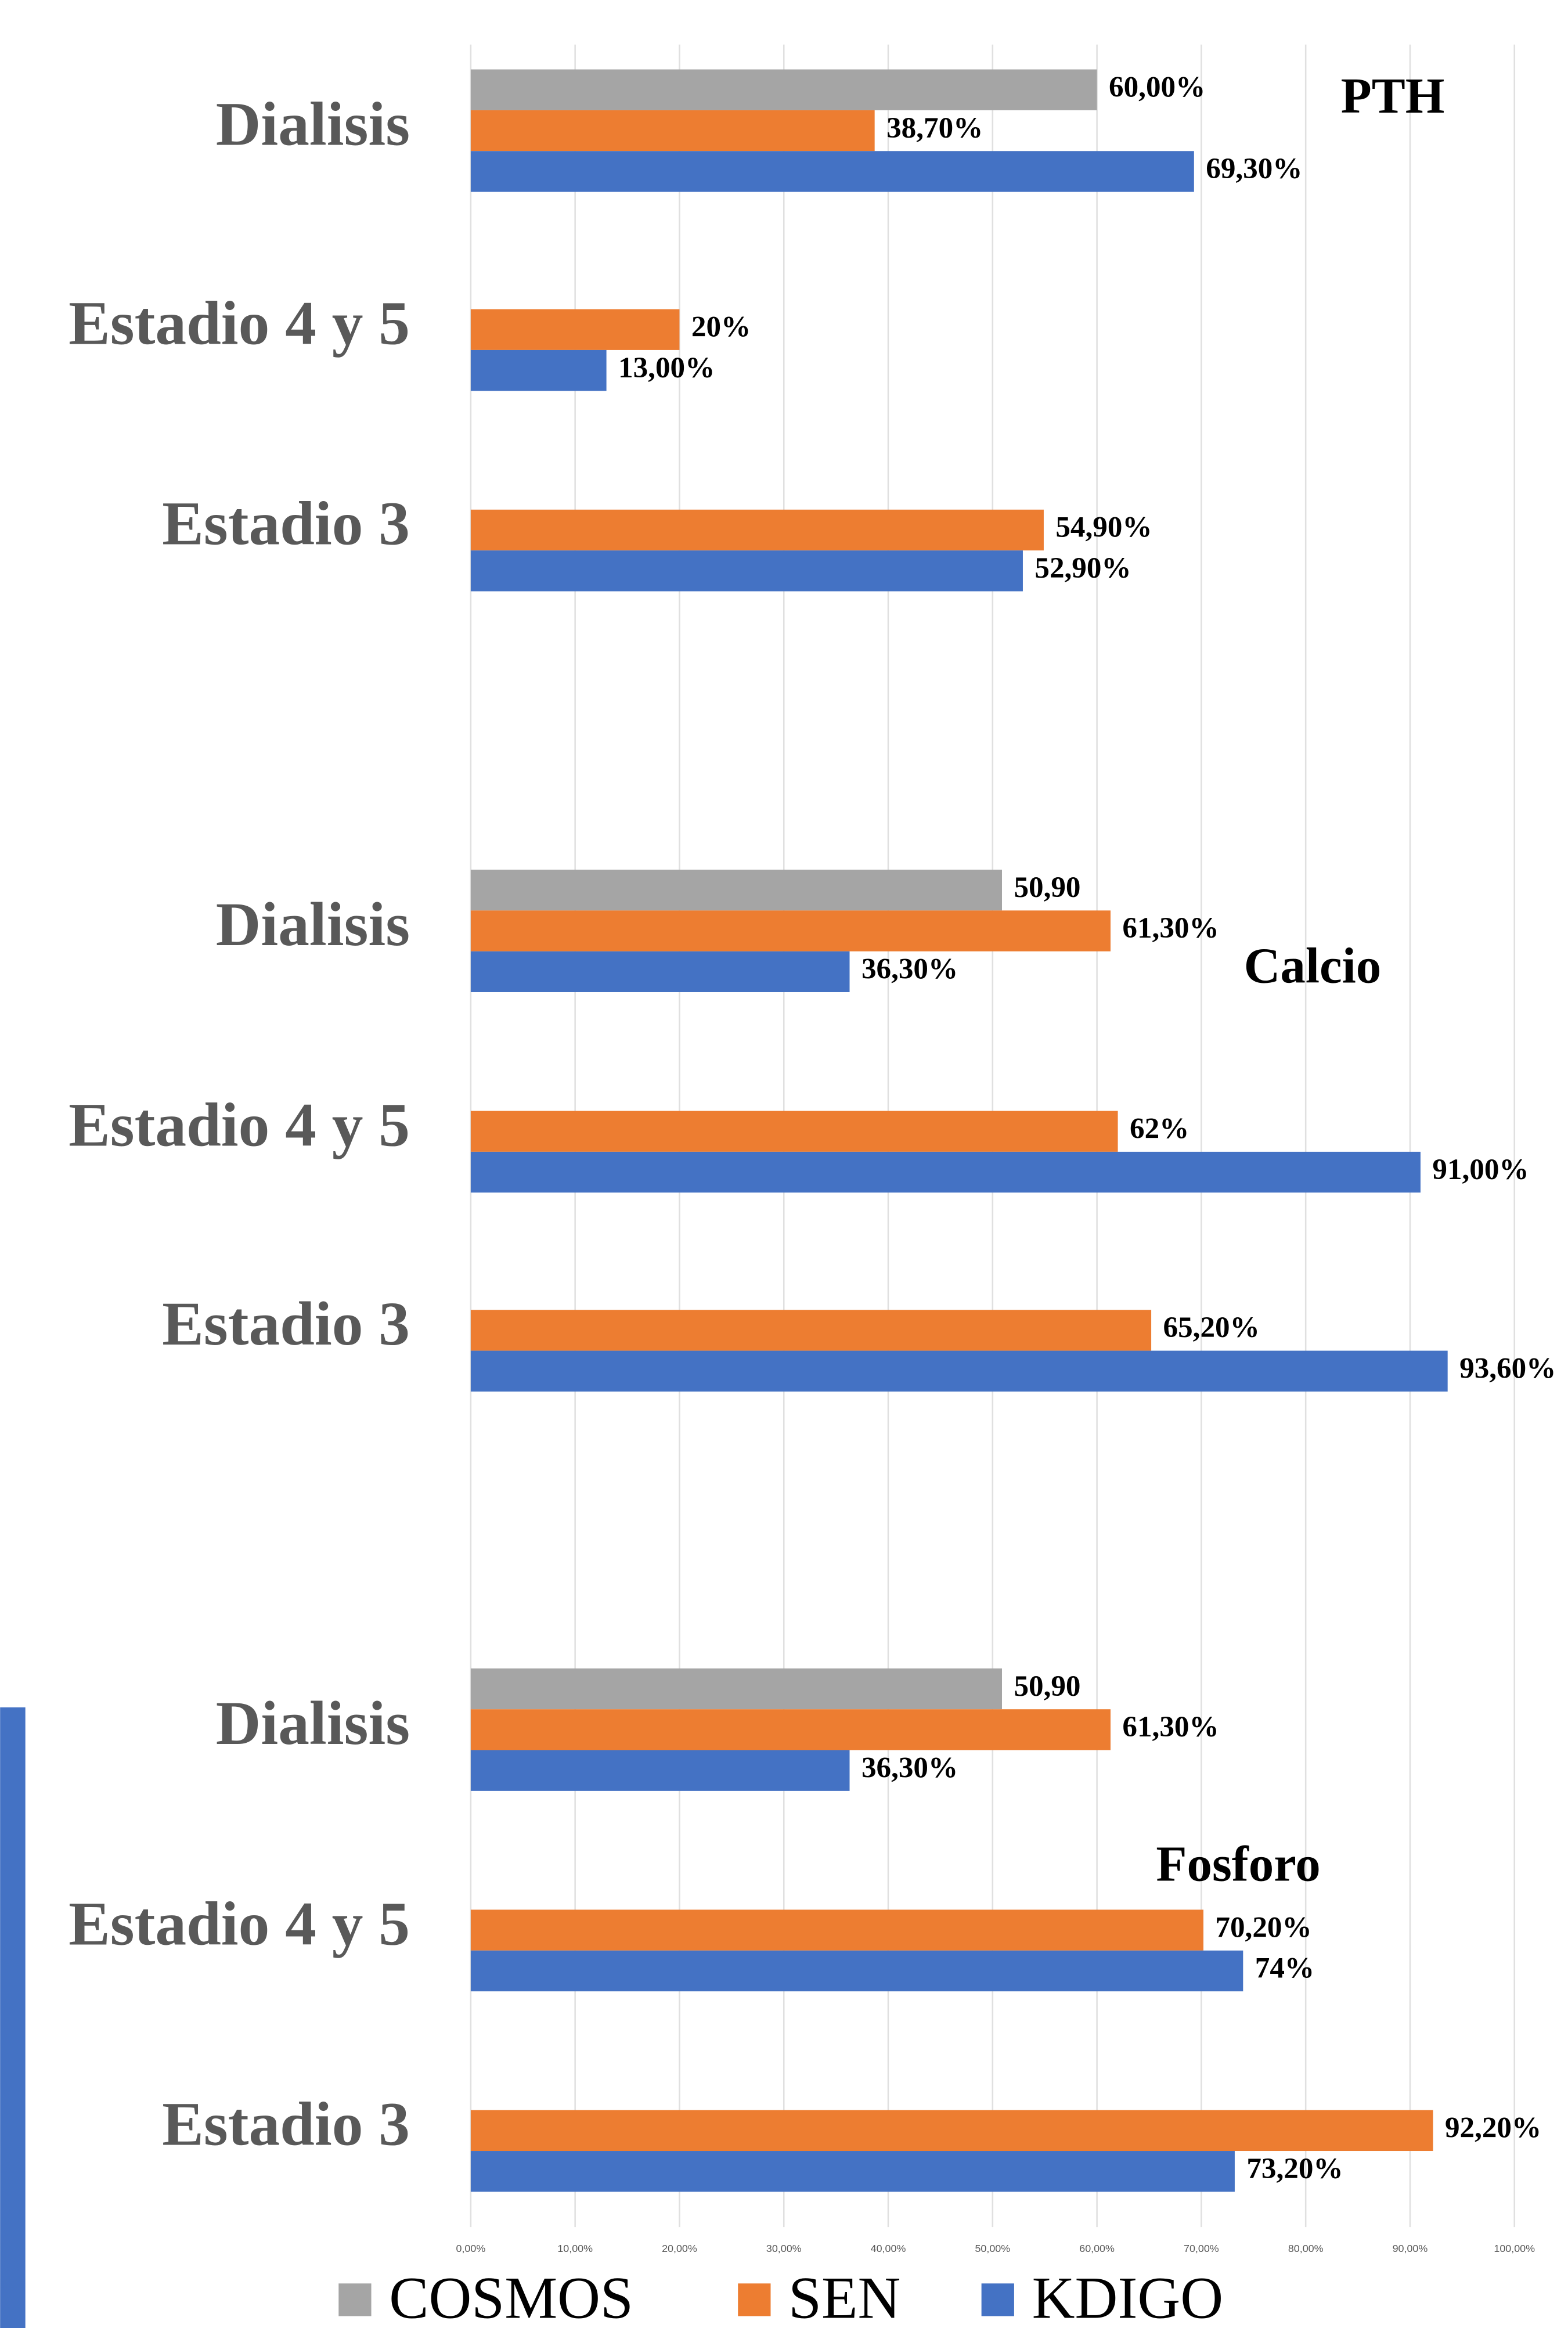  Describe the element at coordinates (511, 2297) in the screenshot. I see `legend-label: COSMOS` at that location.